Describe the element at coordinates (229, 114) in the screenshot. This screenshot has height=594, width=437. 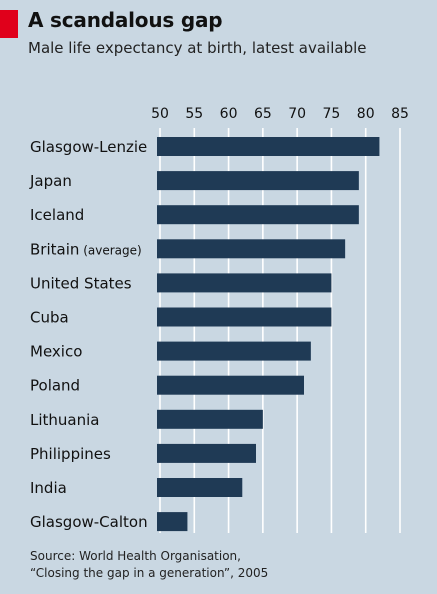
I see `tick-label-60: 60` at that location.